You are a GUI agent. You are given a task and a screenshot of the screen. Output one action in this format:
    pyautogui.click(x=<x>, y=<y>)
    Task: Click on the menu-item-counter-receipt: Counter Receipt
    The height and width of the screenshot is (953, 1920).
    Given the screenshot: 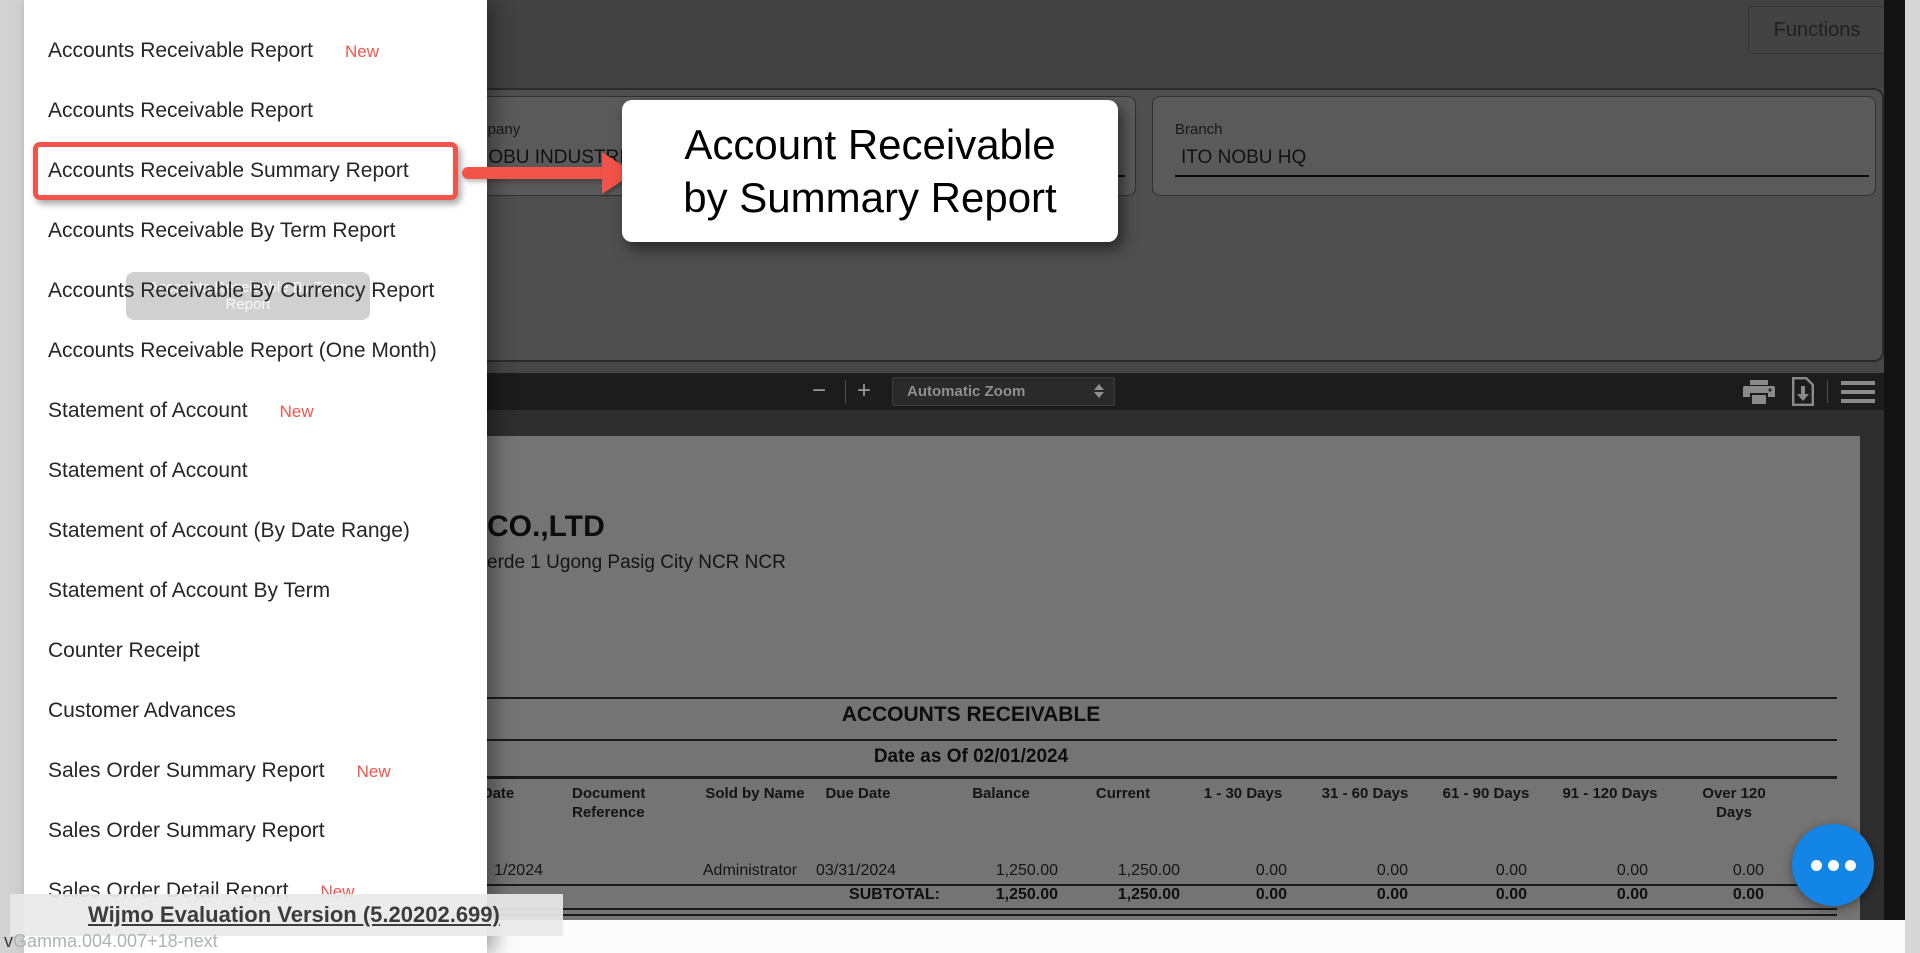 What is the action you would take?
    pyautogui.click(x=124, y=650)
    